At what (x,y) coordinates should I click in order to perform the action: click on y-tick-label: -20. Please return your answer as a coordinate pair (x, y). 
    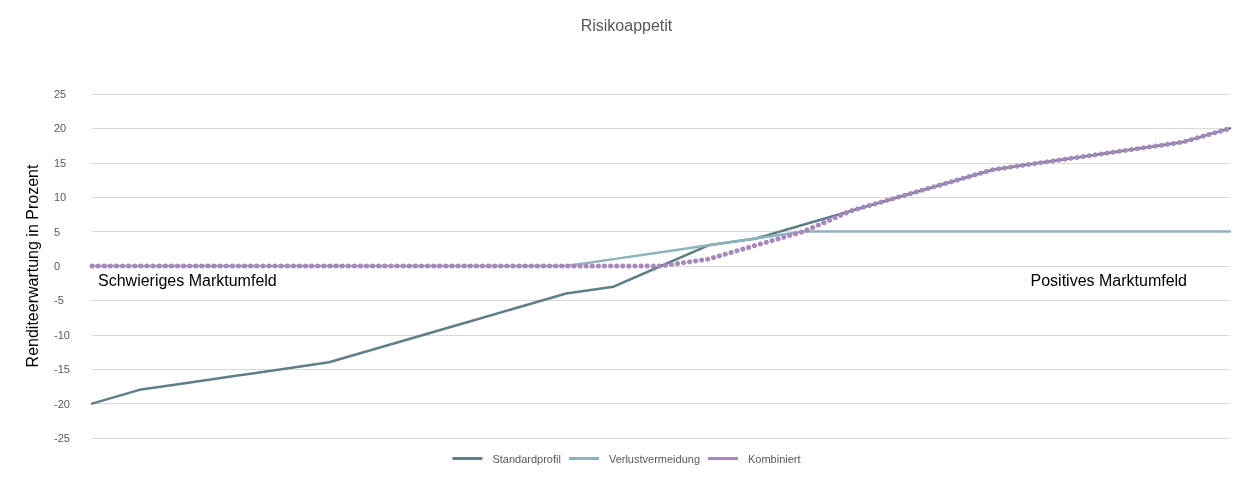
    Looking at the image, I should click on (62, 403).